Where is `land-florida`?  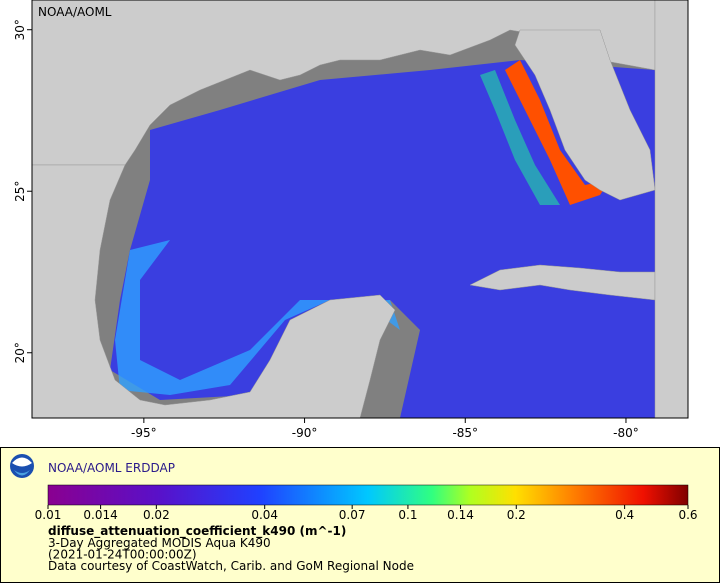
land-florida is located at coordinates (585, 115).